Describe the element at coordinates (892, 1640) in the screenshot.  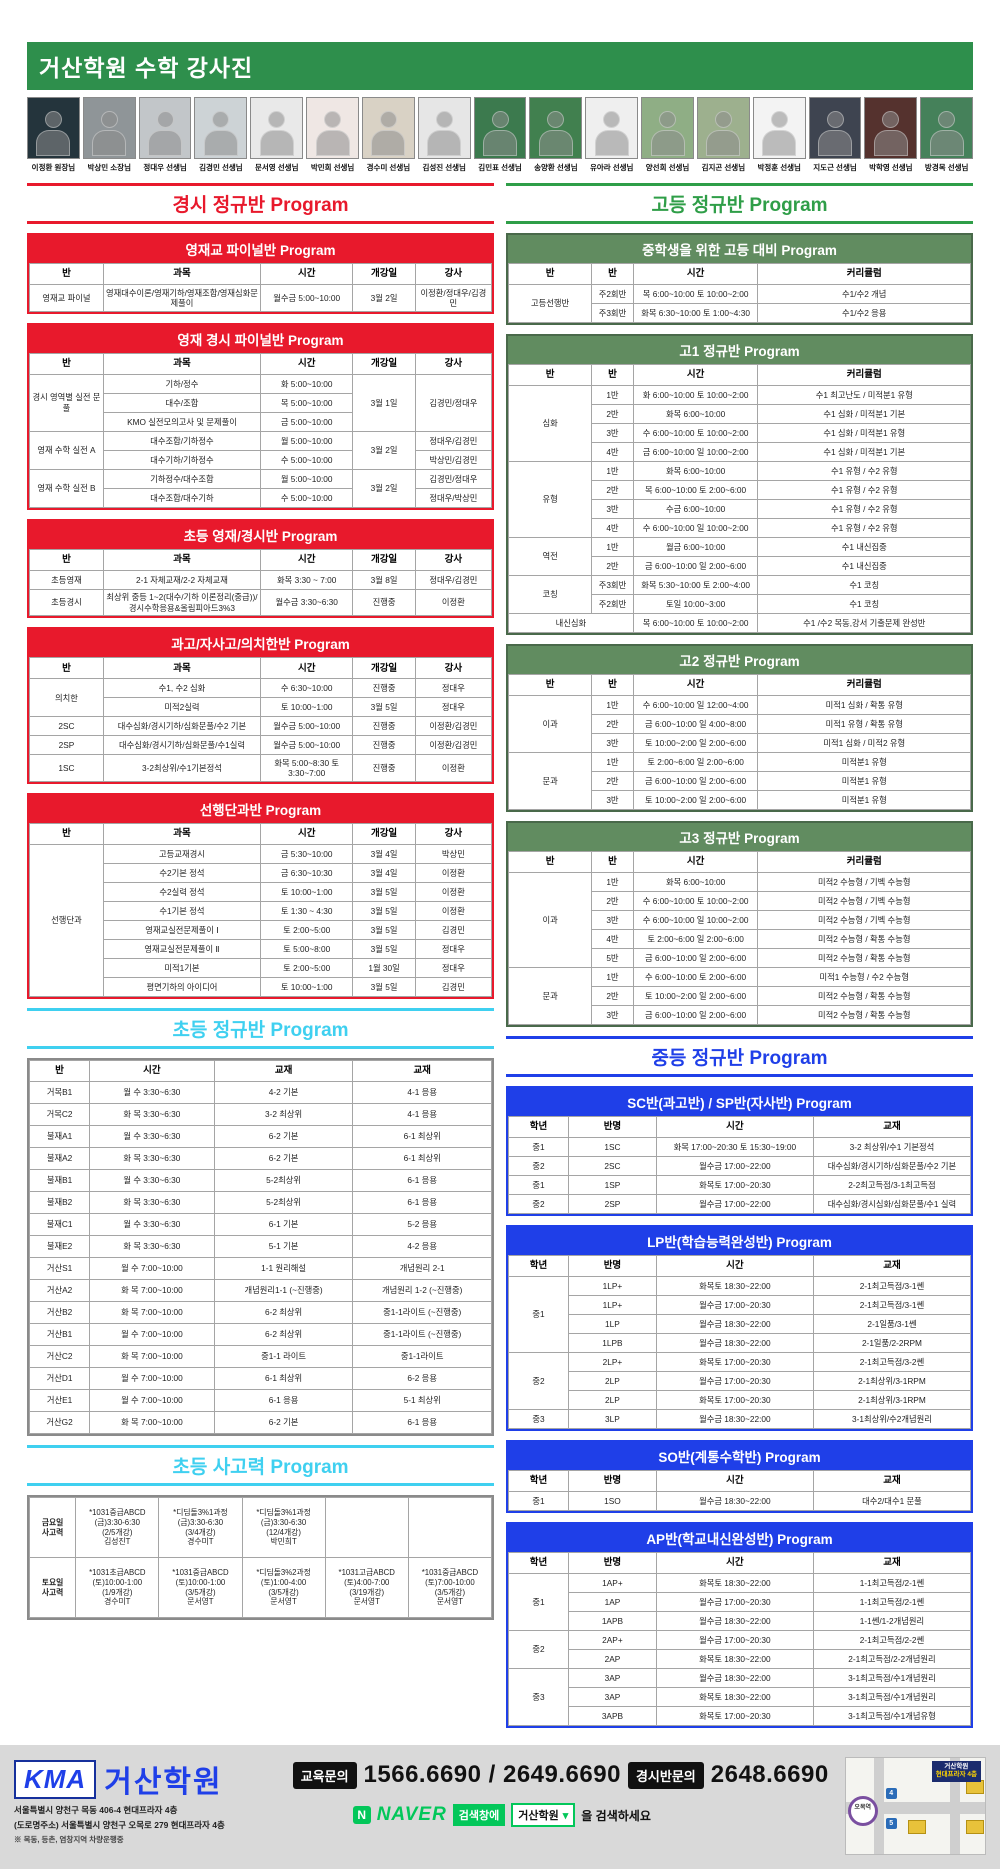
I see `table-cell: 2-1최고득점/2-2쎈` at that location.